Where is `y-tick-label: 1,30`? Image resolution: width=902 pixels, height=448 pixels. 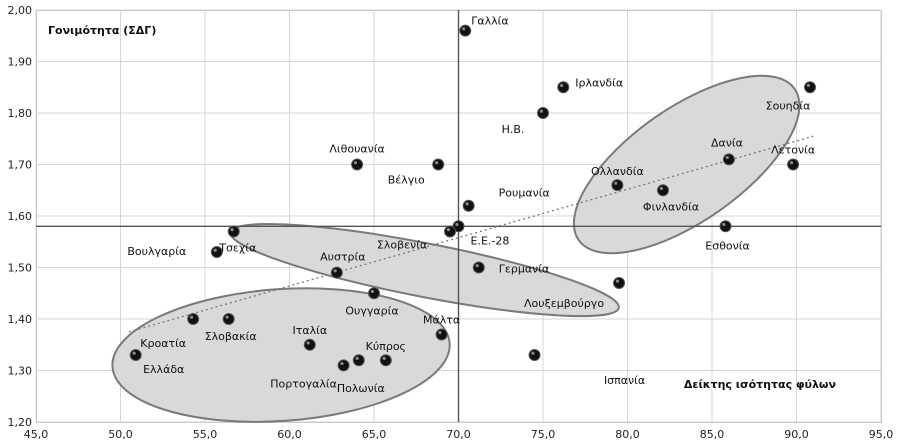 y-tick-label: 1,30 is located at coordinates (20, 371).